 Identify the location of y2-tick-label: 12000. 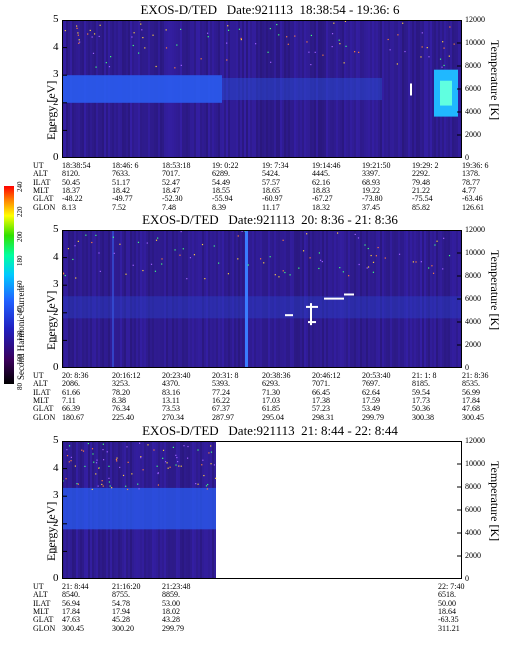
(475, 440).